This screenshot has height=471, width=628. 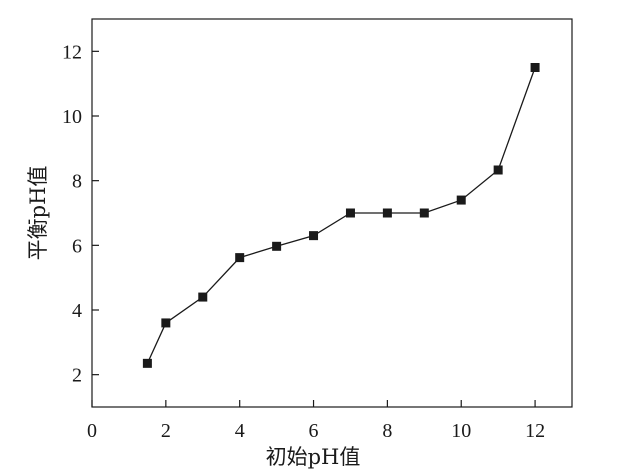 What do you see at coordinates (72, 117) in the screenshot?
I see `y-tick-label: 10` at bounding box center [72, 117].